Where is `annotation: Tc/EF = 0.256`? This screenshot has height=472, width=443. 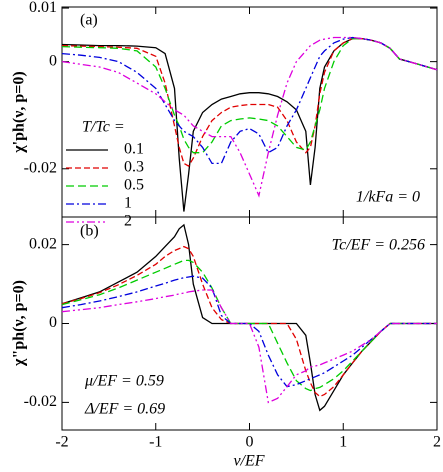
annotation: Tc/EF = 0.256 is located at coordinates (378, 245).